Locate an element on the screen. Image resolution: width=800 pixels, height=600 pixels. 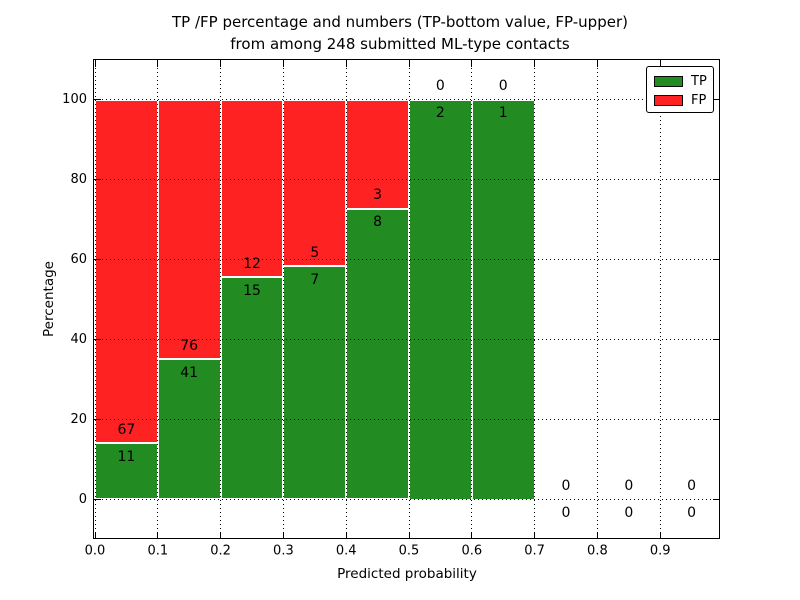
tp-count-label: 41 is located at coordinates (189, 372).